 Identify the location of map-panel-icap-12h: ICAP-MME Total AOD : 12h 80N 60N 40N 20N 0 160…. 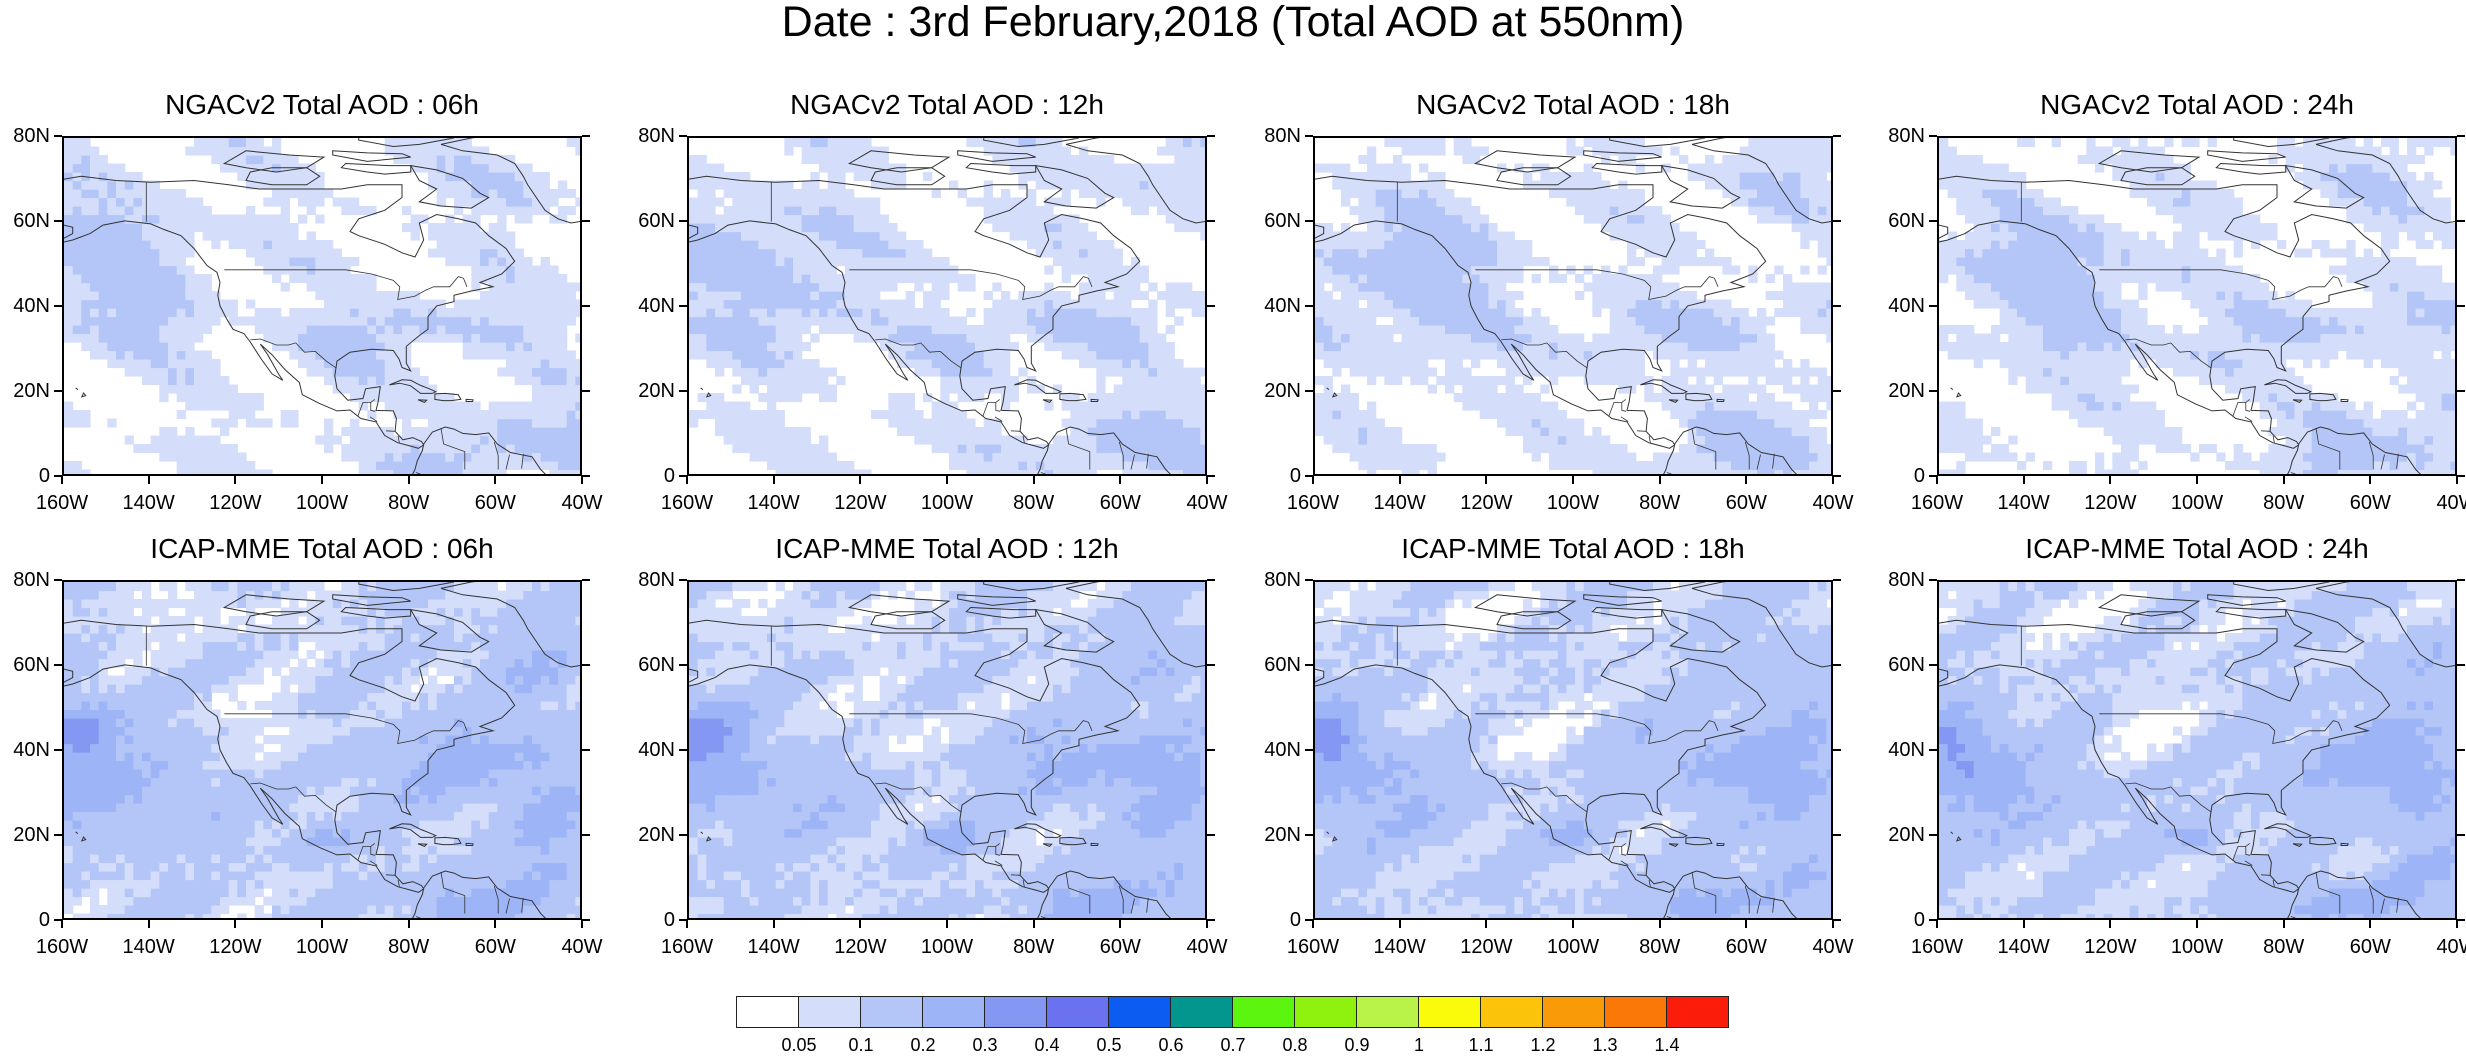
(932, 745).